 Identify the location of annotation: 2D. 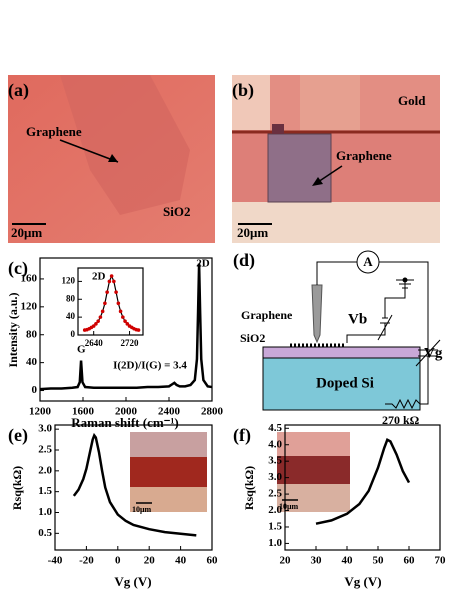
(203, 264).